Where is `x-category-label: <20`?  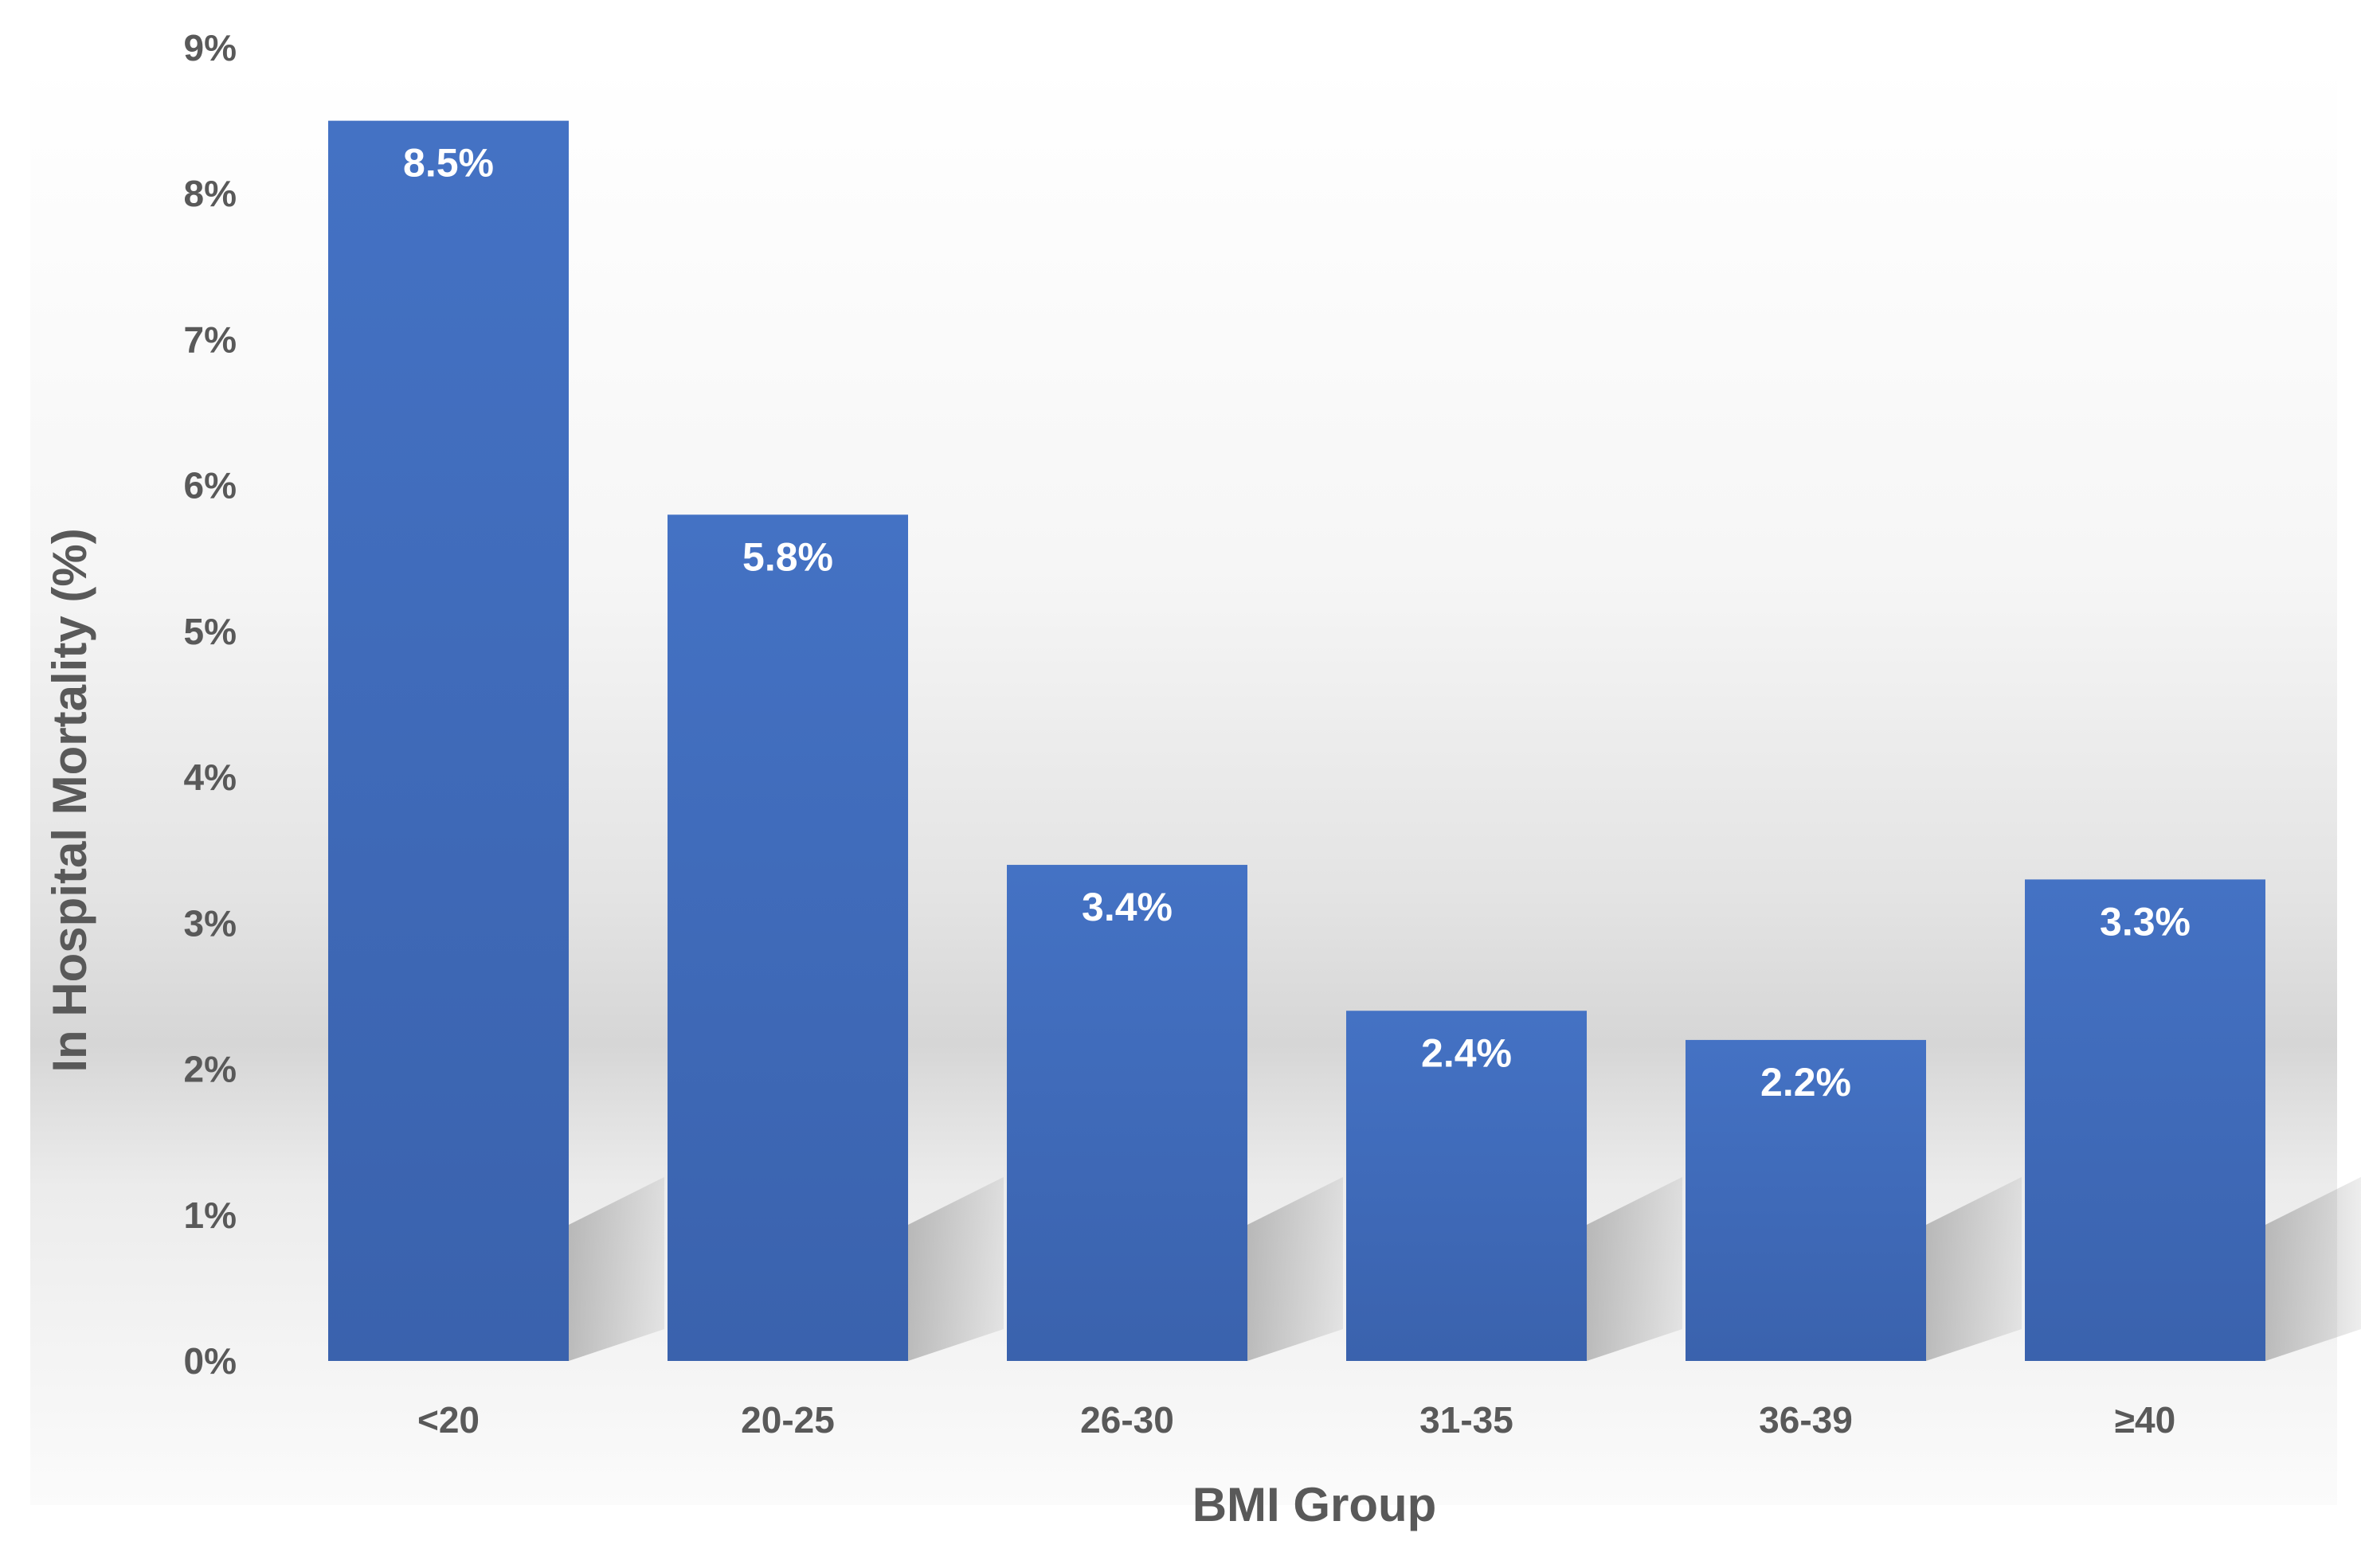
x-category-label: <20 is located at coordinates (449, 1420).